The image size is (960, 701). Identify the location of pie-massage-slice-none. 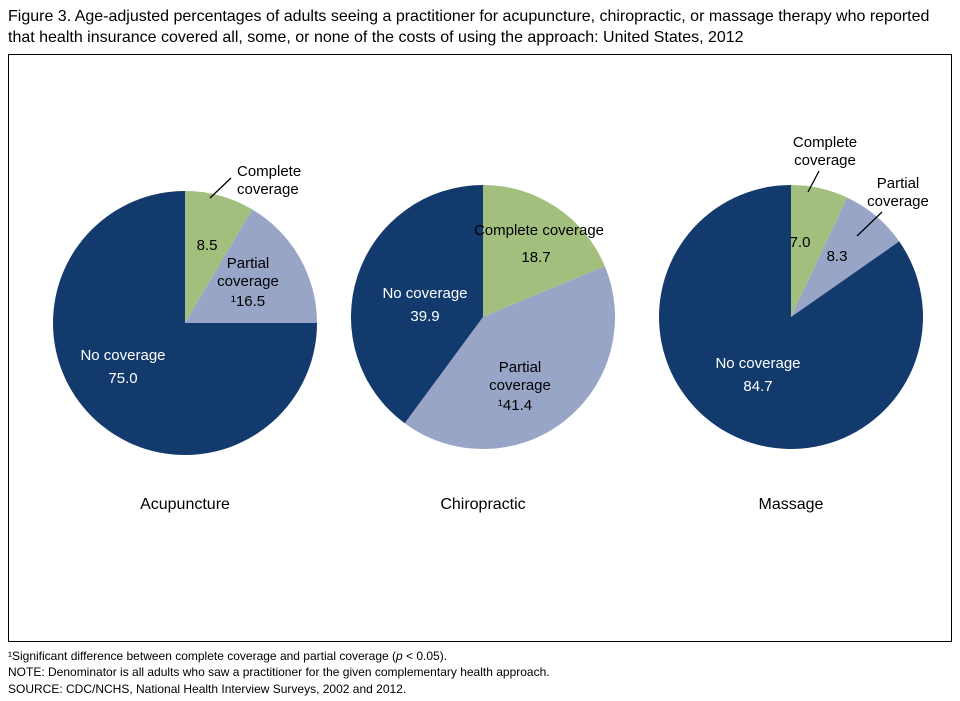
(790, 316).